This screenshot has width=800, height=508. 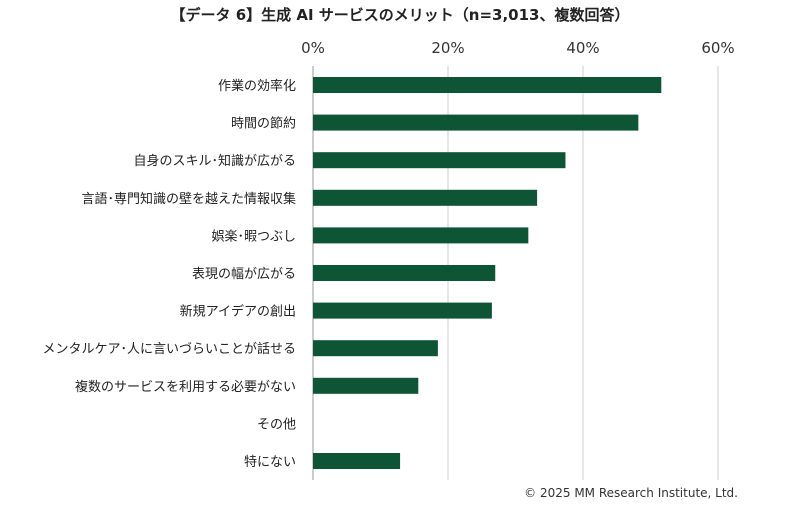 I want to click on x-tick-label: 0%, so click(x=313, y=48).